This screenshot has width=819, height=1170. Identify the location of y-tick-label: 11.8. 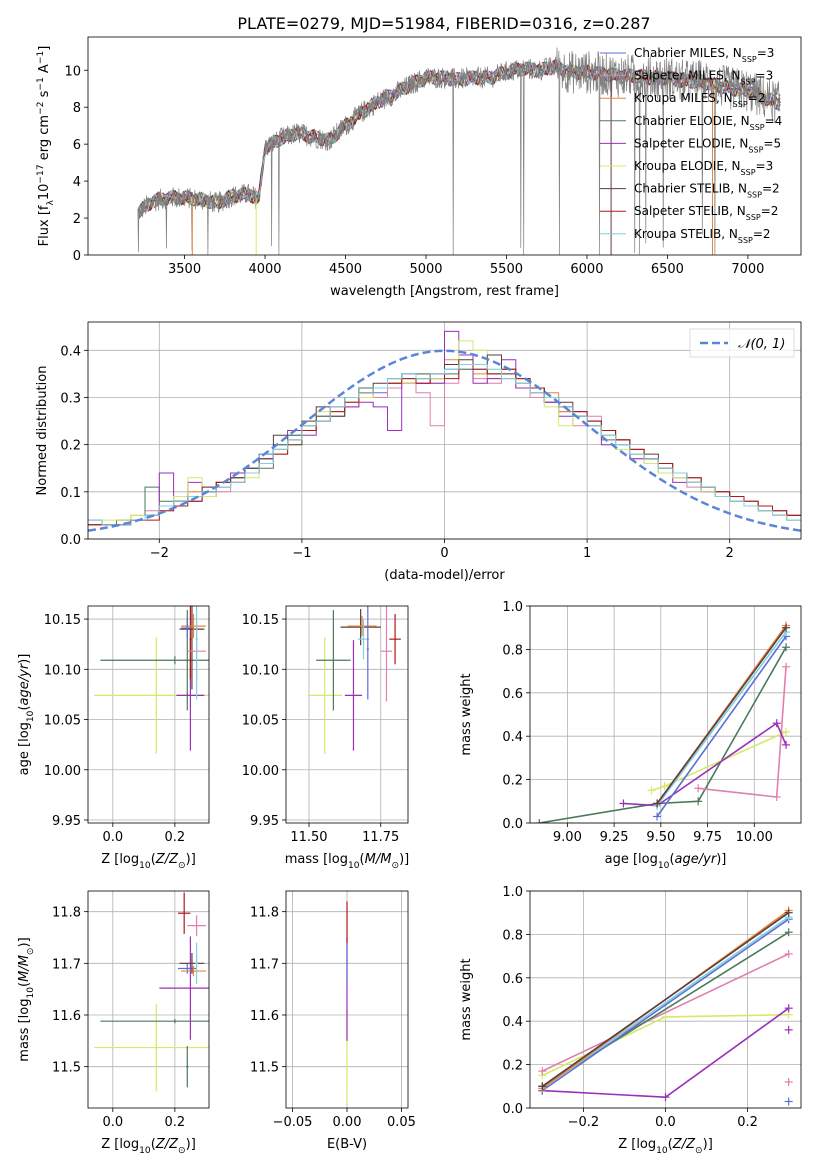
(264, 913).